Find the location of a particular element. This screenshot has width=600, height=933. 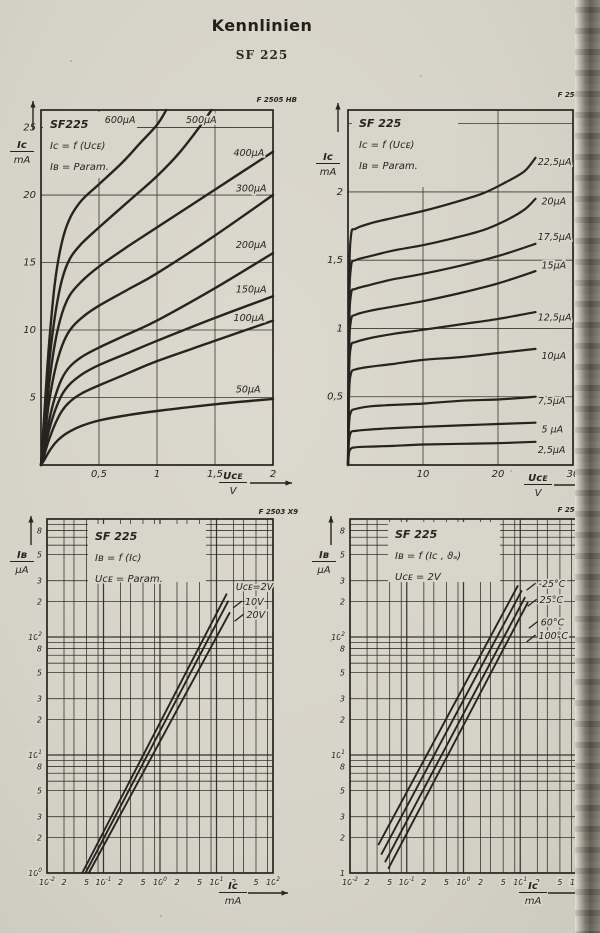

y-tick-label: 102 is located at coordinates (35, 637).